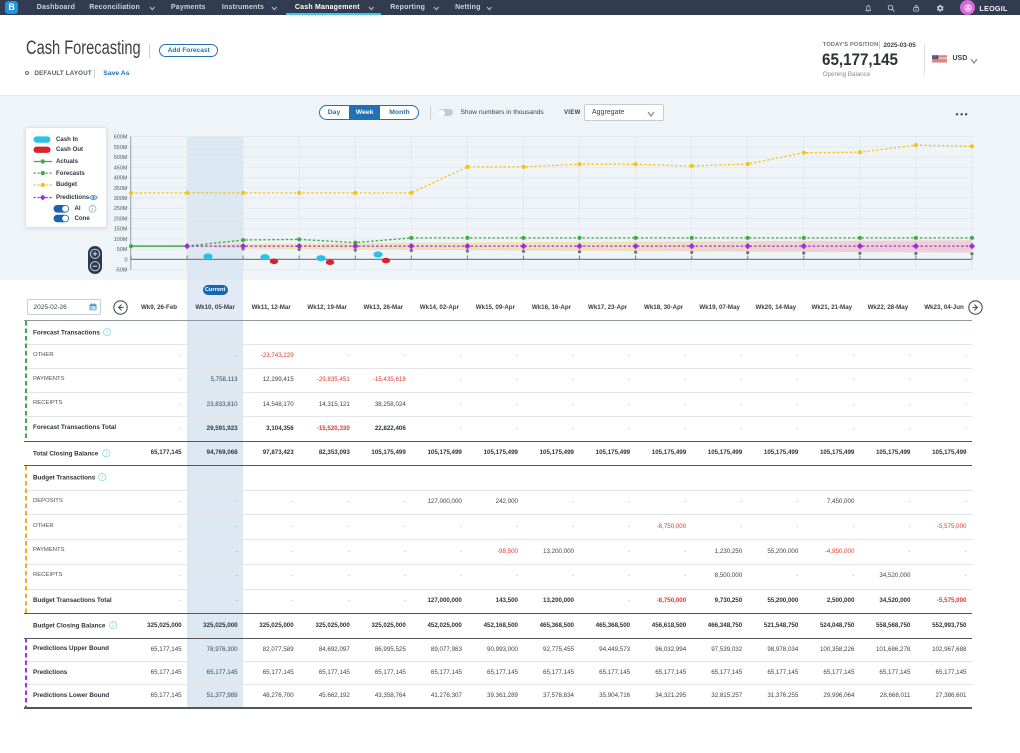  Describe the element at coordinates (122, 250) in the screenshot. I see `svg-text: 50M` at that location.